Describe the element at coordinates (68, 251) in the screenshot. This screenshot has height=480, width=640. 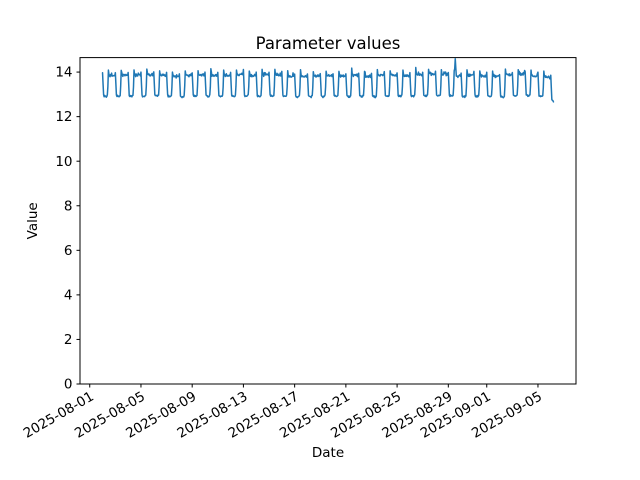
I see `y-tick-label: 6` at that location.